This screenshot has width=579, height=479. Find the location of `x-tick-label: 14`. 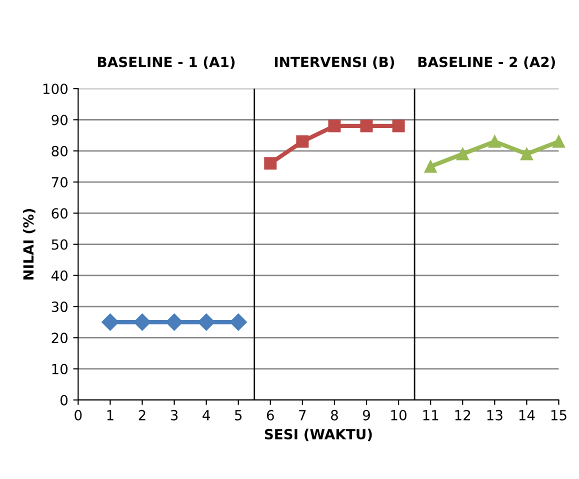

x-tick-label: 14 is located at coordinates (527, 415).